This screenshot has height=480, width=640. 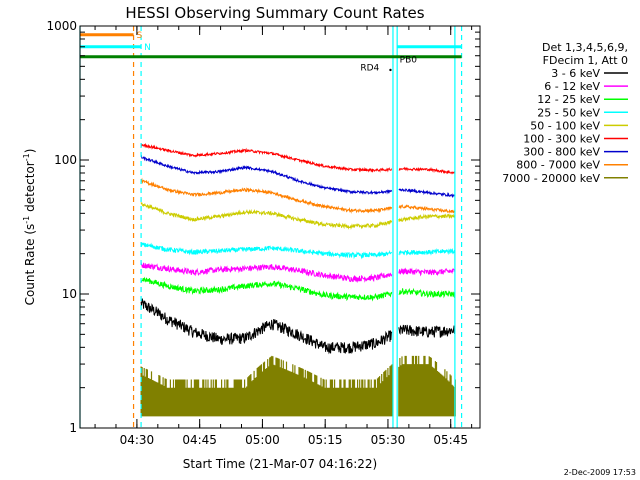 What do you see at coordinates (147, 48) in the screenshot?
I see `flag-label: N` at bounding box center [147, 48].